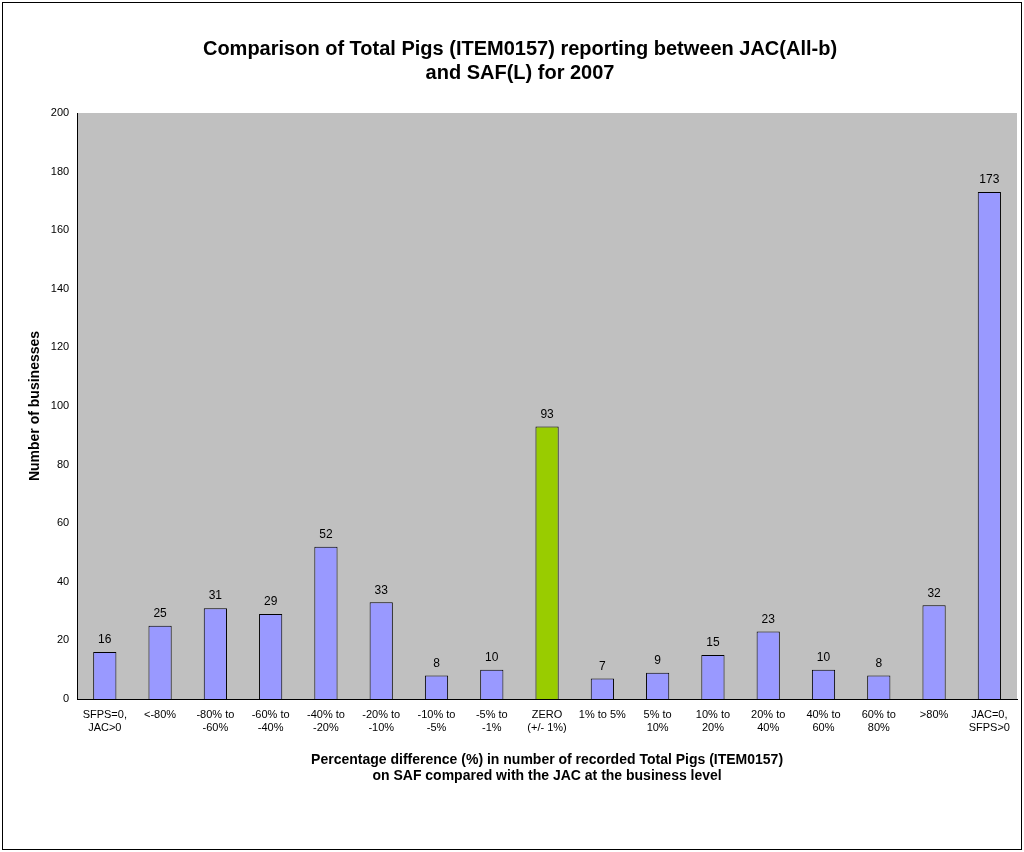 This screenshot has width=1024, height=852. What do you see at coordinates (104, 720) in the screenshot?
I see `x-tick-label: SFPS=0, JAC>0` at bounding box center [104, 720].